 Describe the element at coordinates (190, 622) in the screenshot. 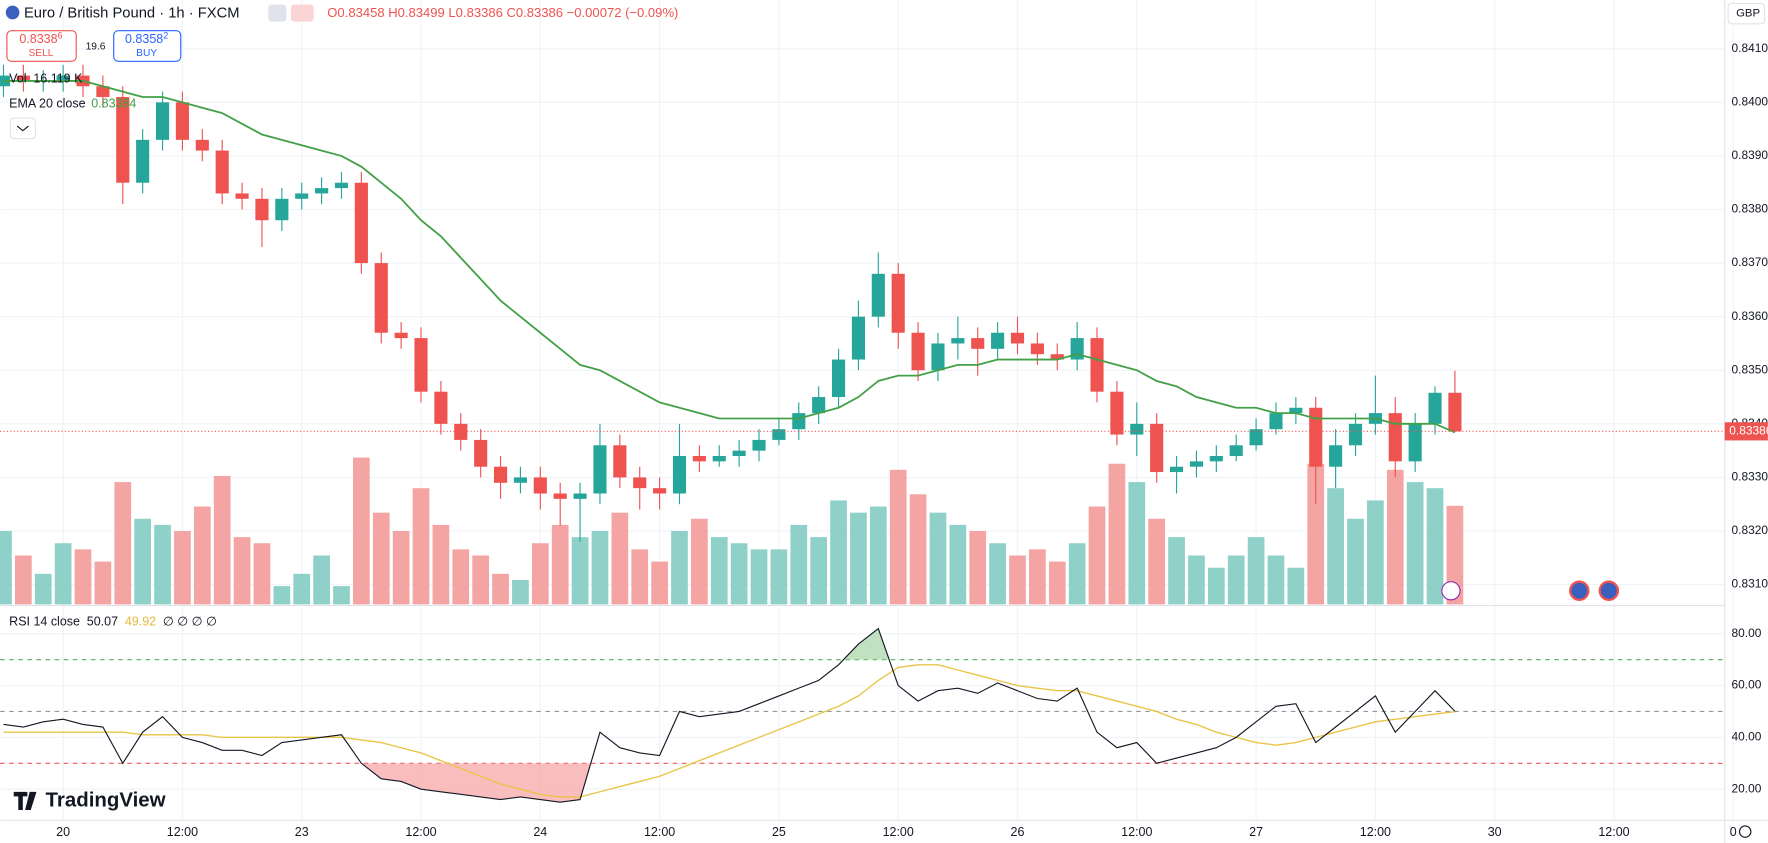

I see `rsi-extra: ∅ ∅ ∅ ∅` at that location.